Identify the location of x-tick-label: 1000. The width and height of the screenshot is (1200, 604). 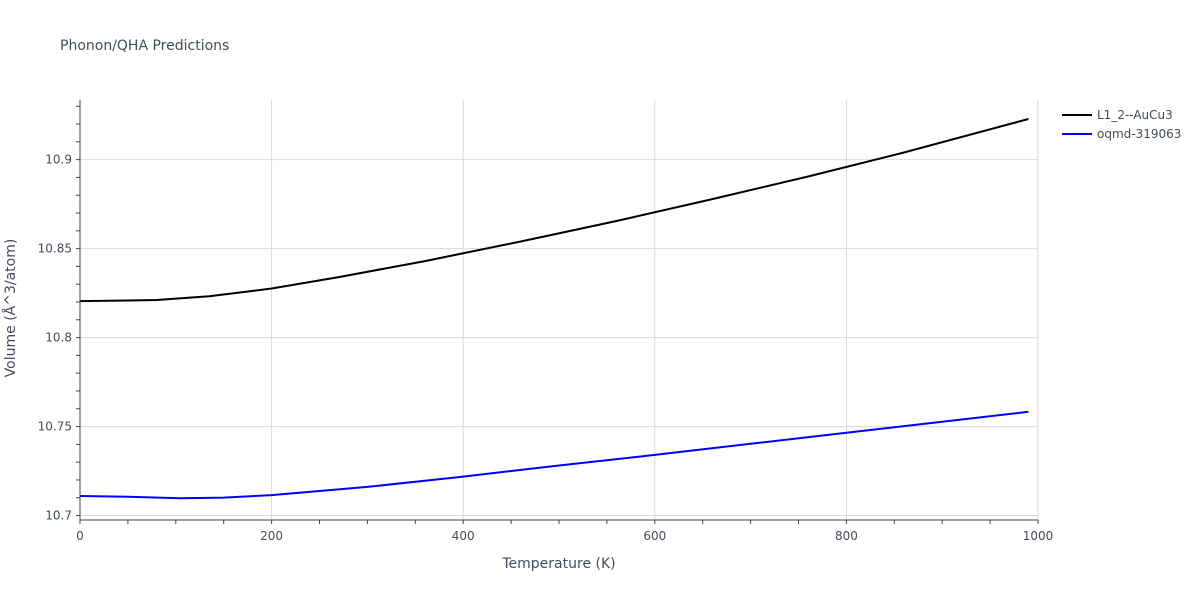
(1038, 536).